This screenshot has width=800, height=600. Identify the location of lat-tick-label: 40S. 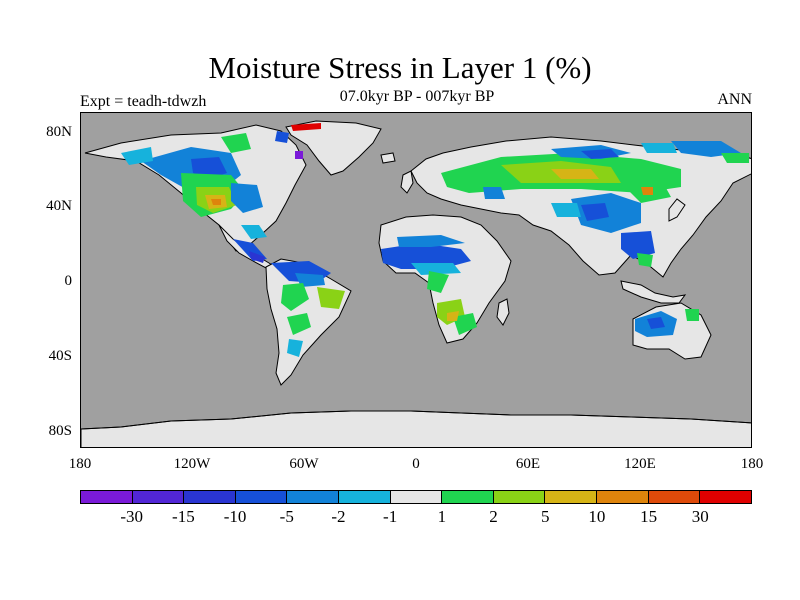
(60, 356).